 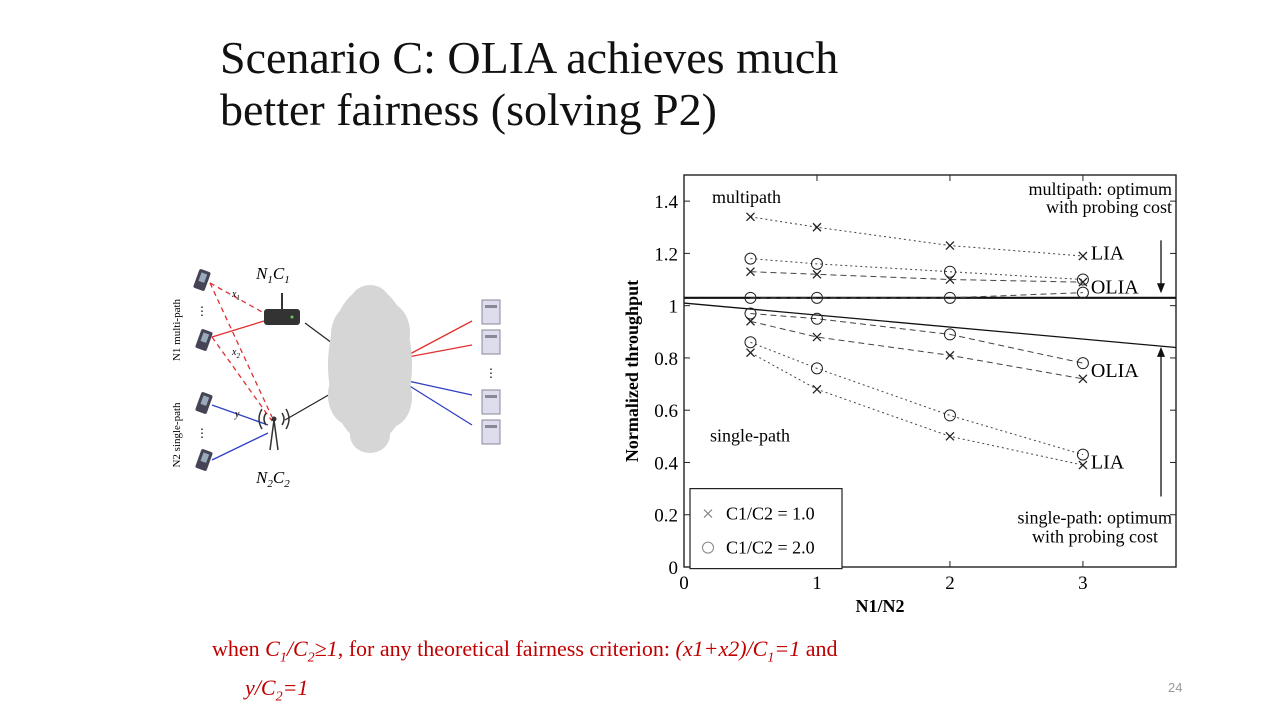 What do you see at coordinates (1161, 288) in the screenshot?
I see `arrow-down-head` at bounding box center [1161, 288].